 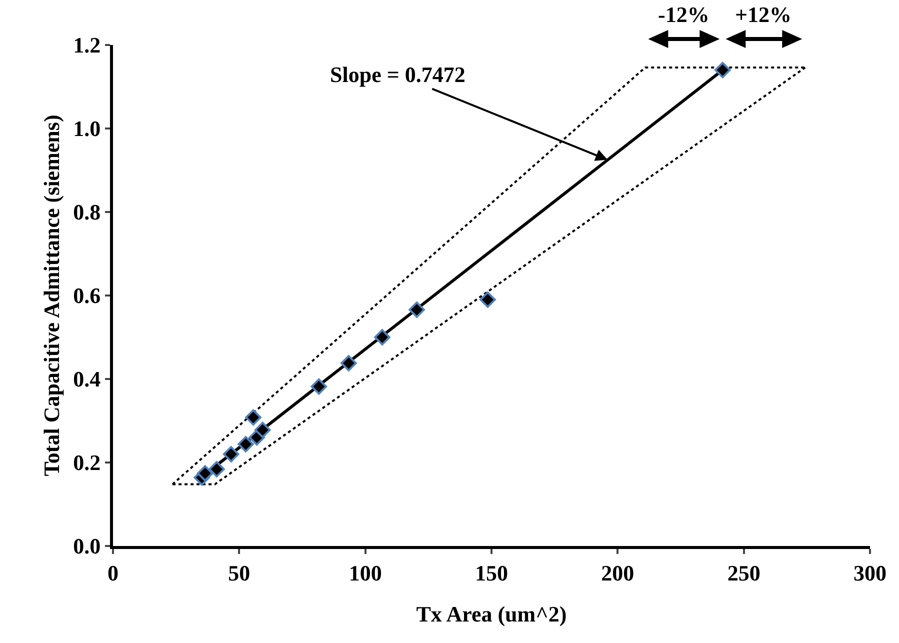 I want to click on y-tick-label: 0.8, so click(x=87, y=212).